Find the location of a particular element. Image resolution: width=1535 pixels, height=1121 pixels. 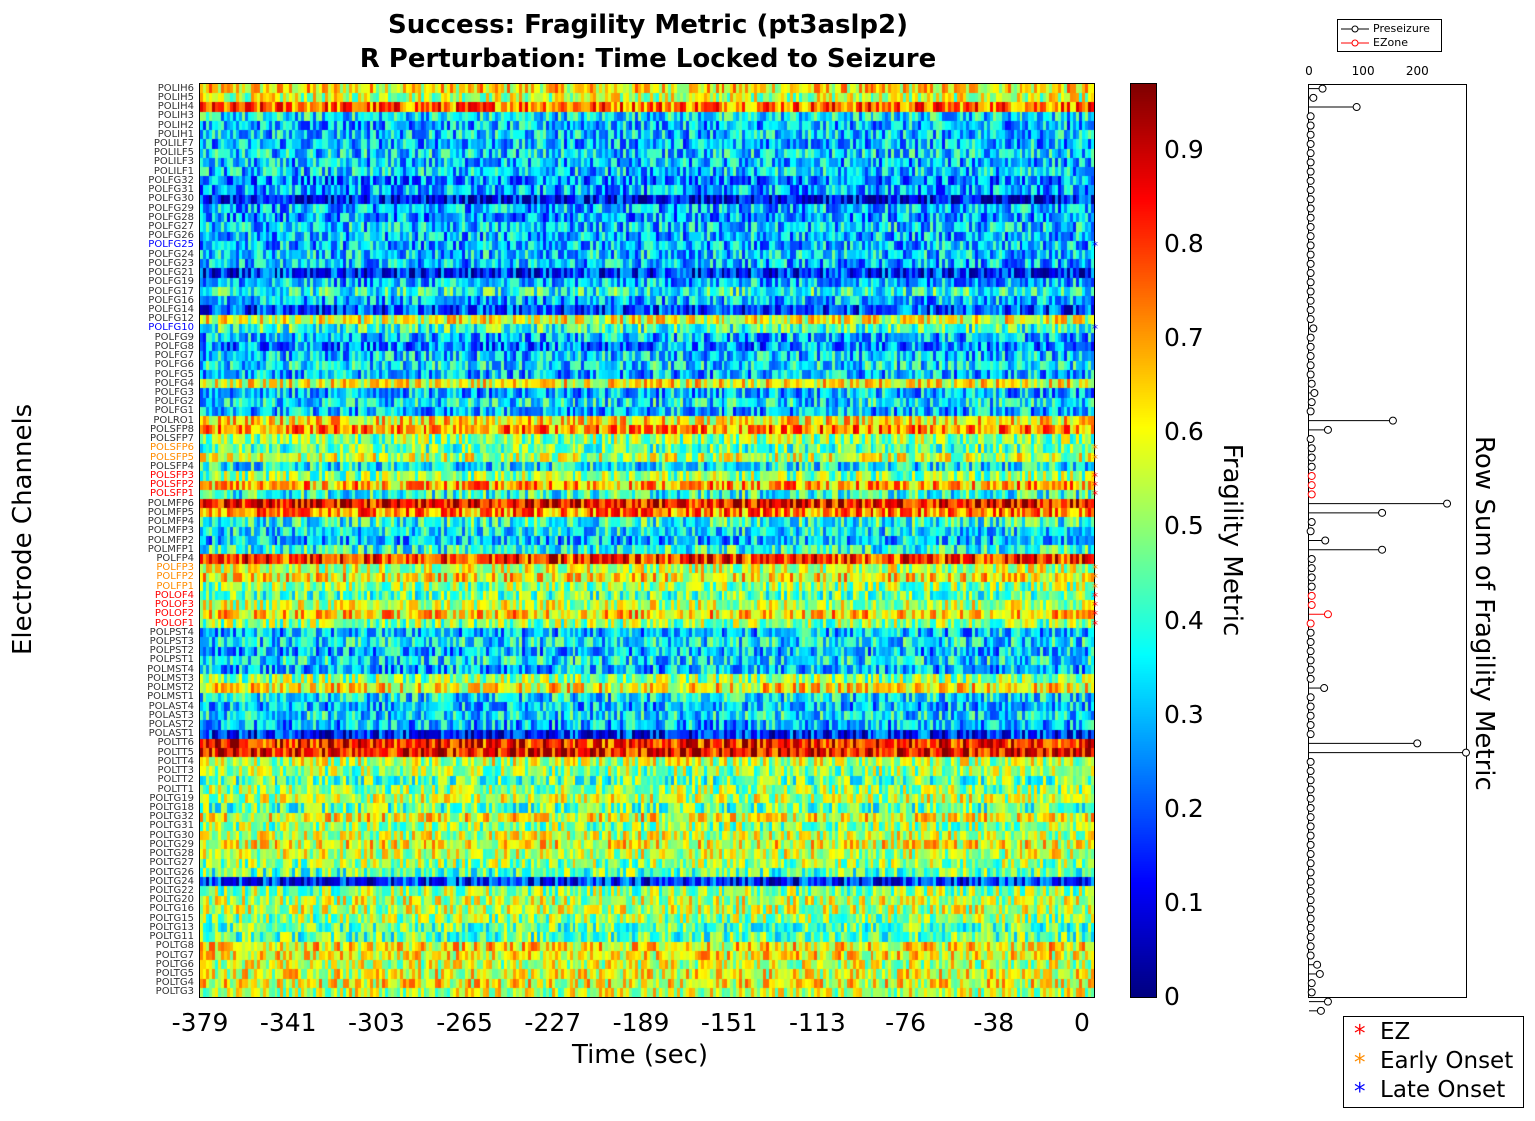

channel-label: POLTG20 is located at coordinates (171, 900).